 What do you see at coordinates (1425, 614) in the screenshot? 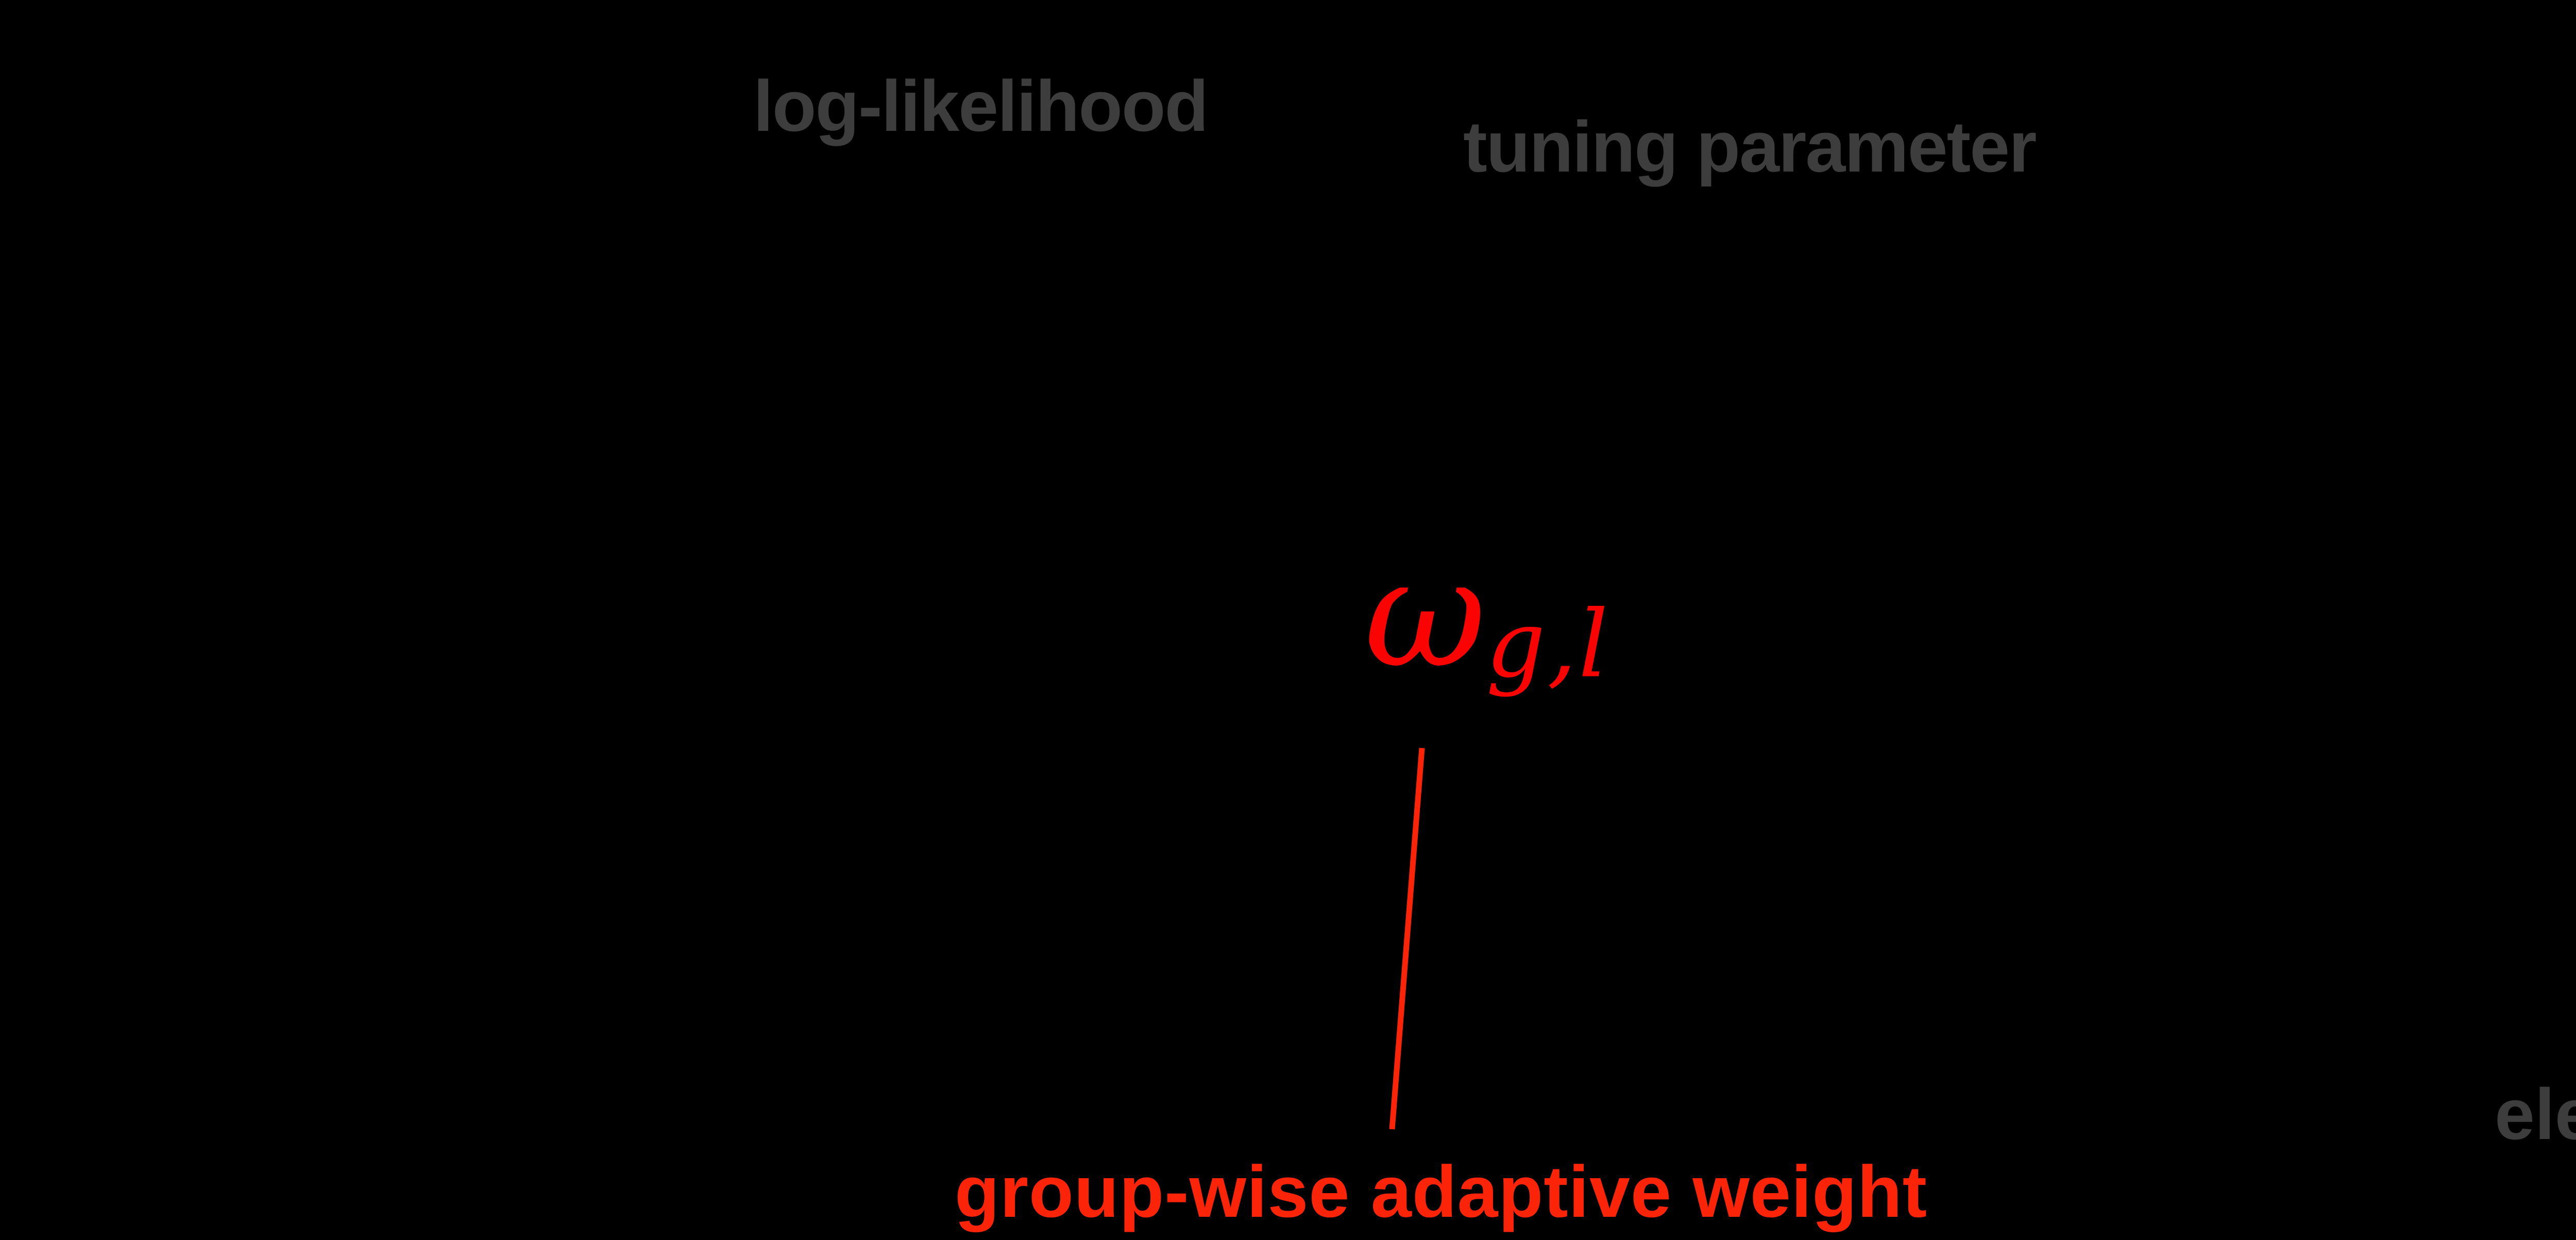
I see `omega-symbol: ω` at bounding box center [1425, 614].